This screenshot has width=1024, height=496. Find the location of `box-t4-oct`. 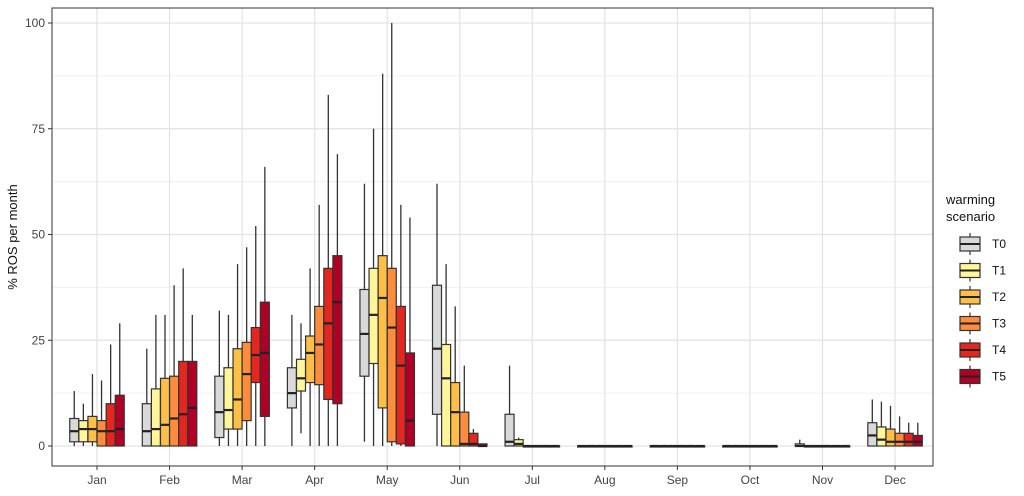

box-t4-oct is located at coordinates (763, 446).